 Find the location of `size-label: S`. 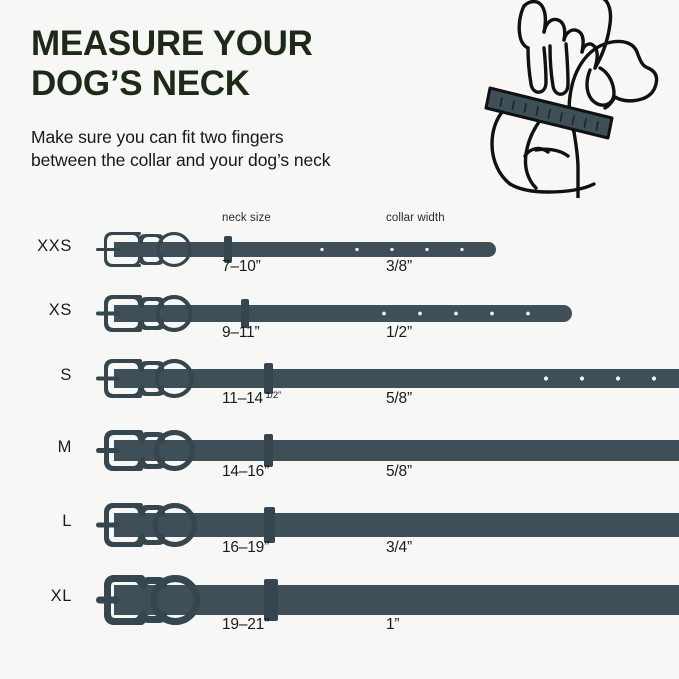

size-label: S is located at coordinates (66, 375).